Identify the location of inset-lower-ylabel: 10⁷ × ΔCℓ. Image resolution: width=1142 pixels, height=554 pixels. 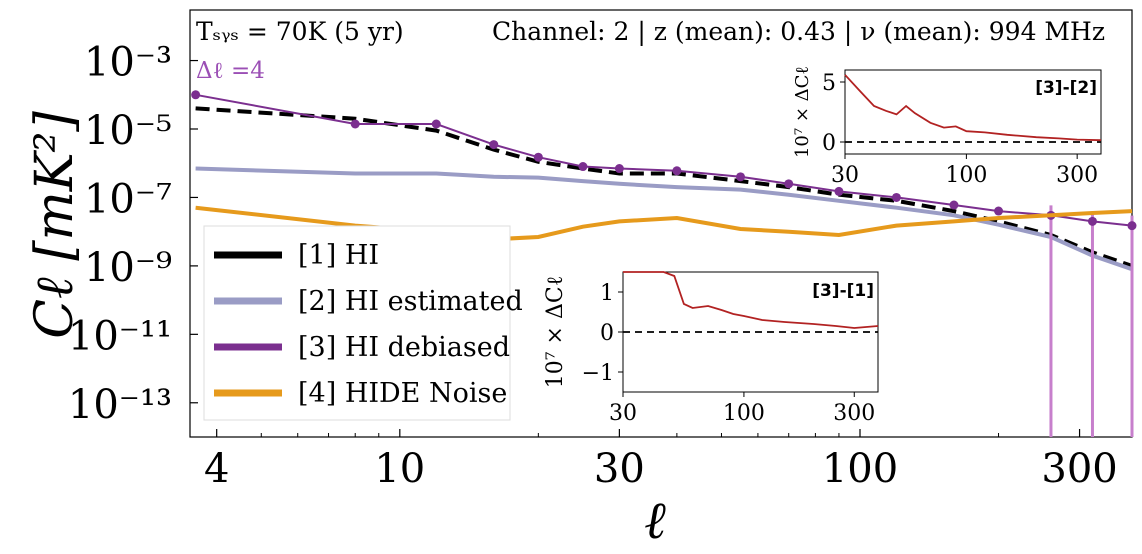
(555, 332).